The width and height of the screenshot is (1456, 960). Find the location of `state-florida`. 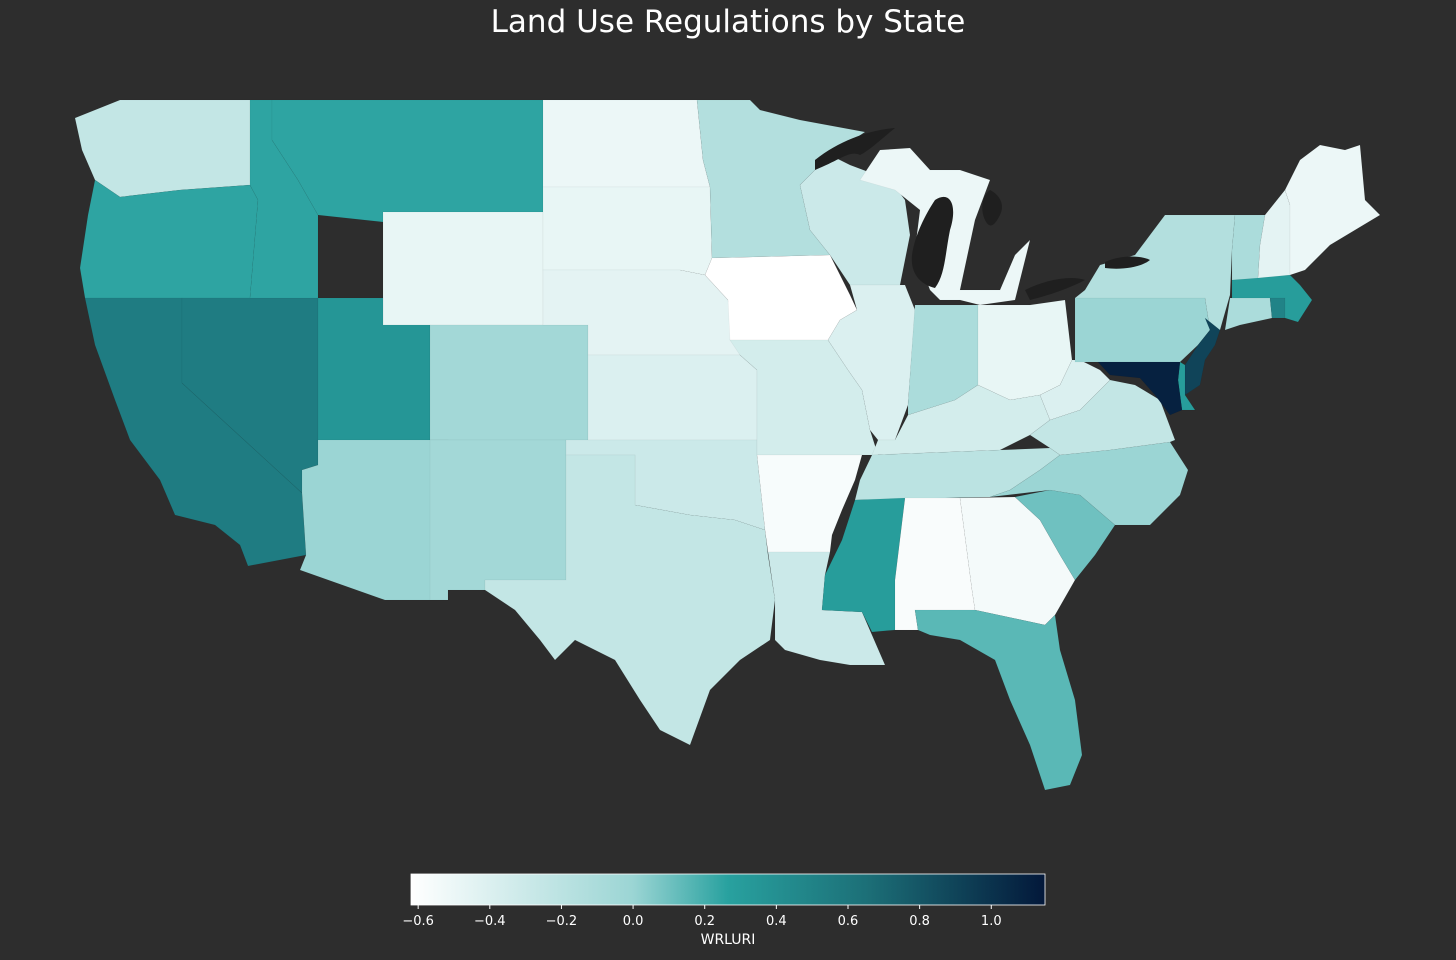

state-florida is located at coordinates (998, 700).